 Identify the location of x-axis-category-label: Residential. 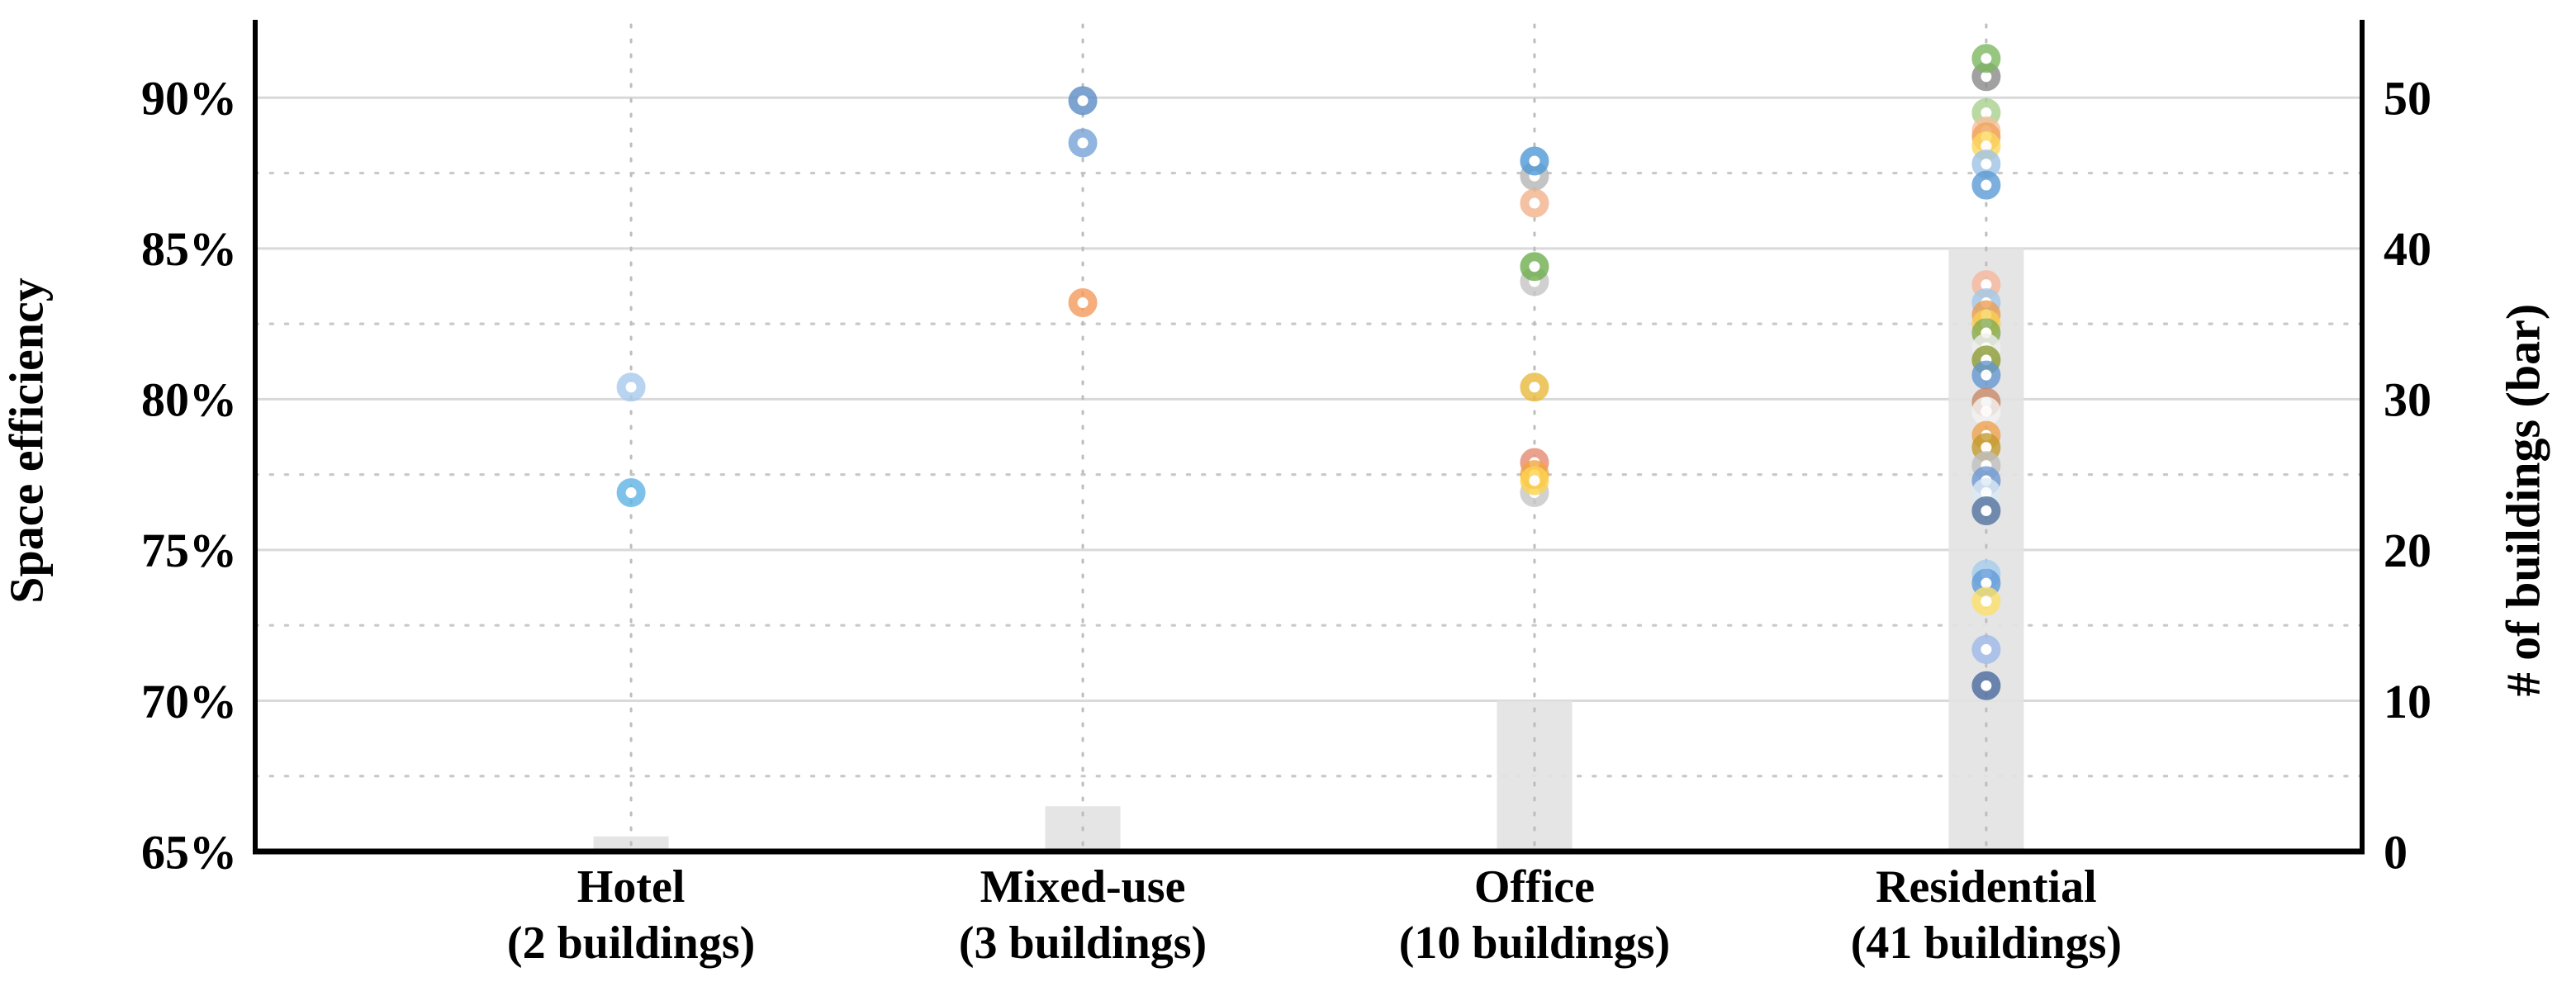
(1986, 887).